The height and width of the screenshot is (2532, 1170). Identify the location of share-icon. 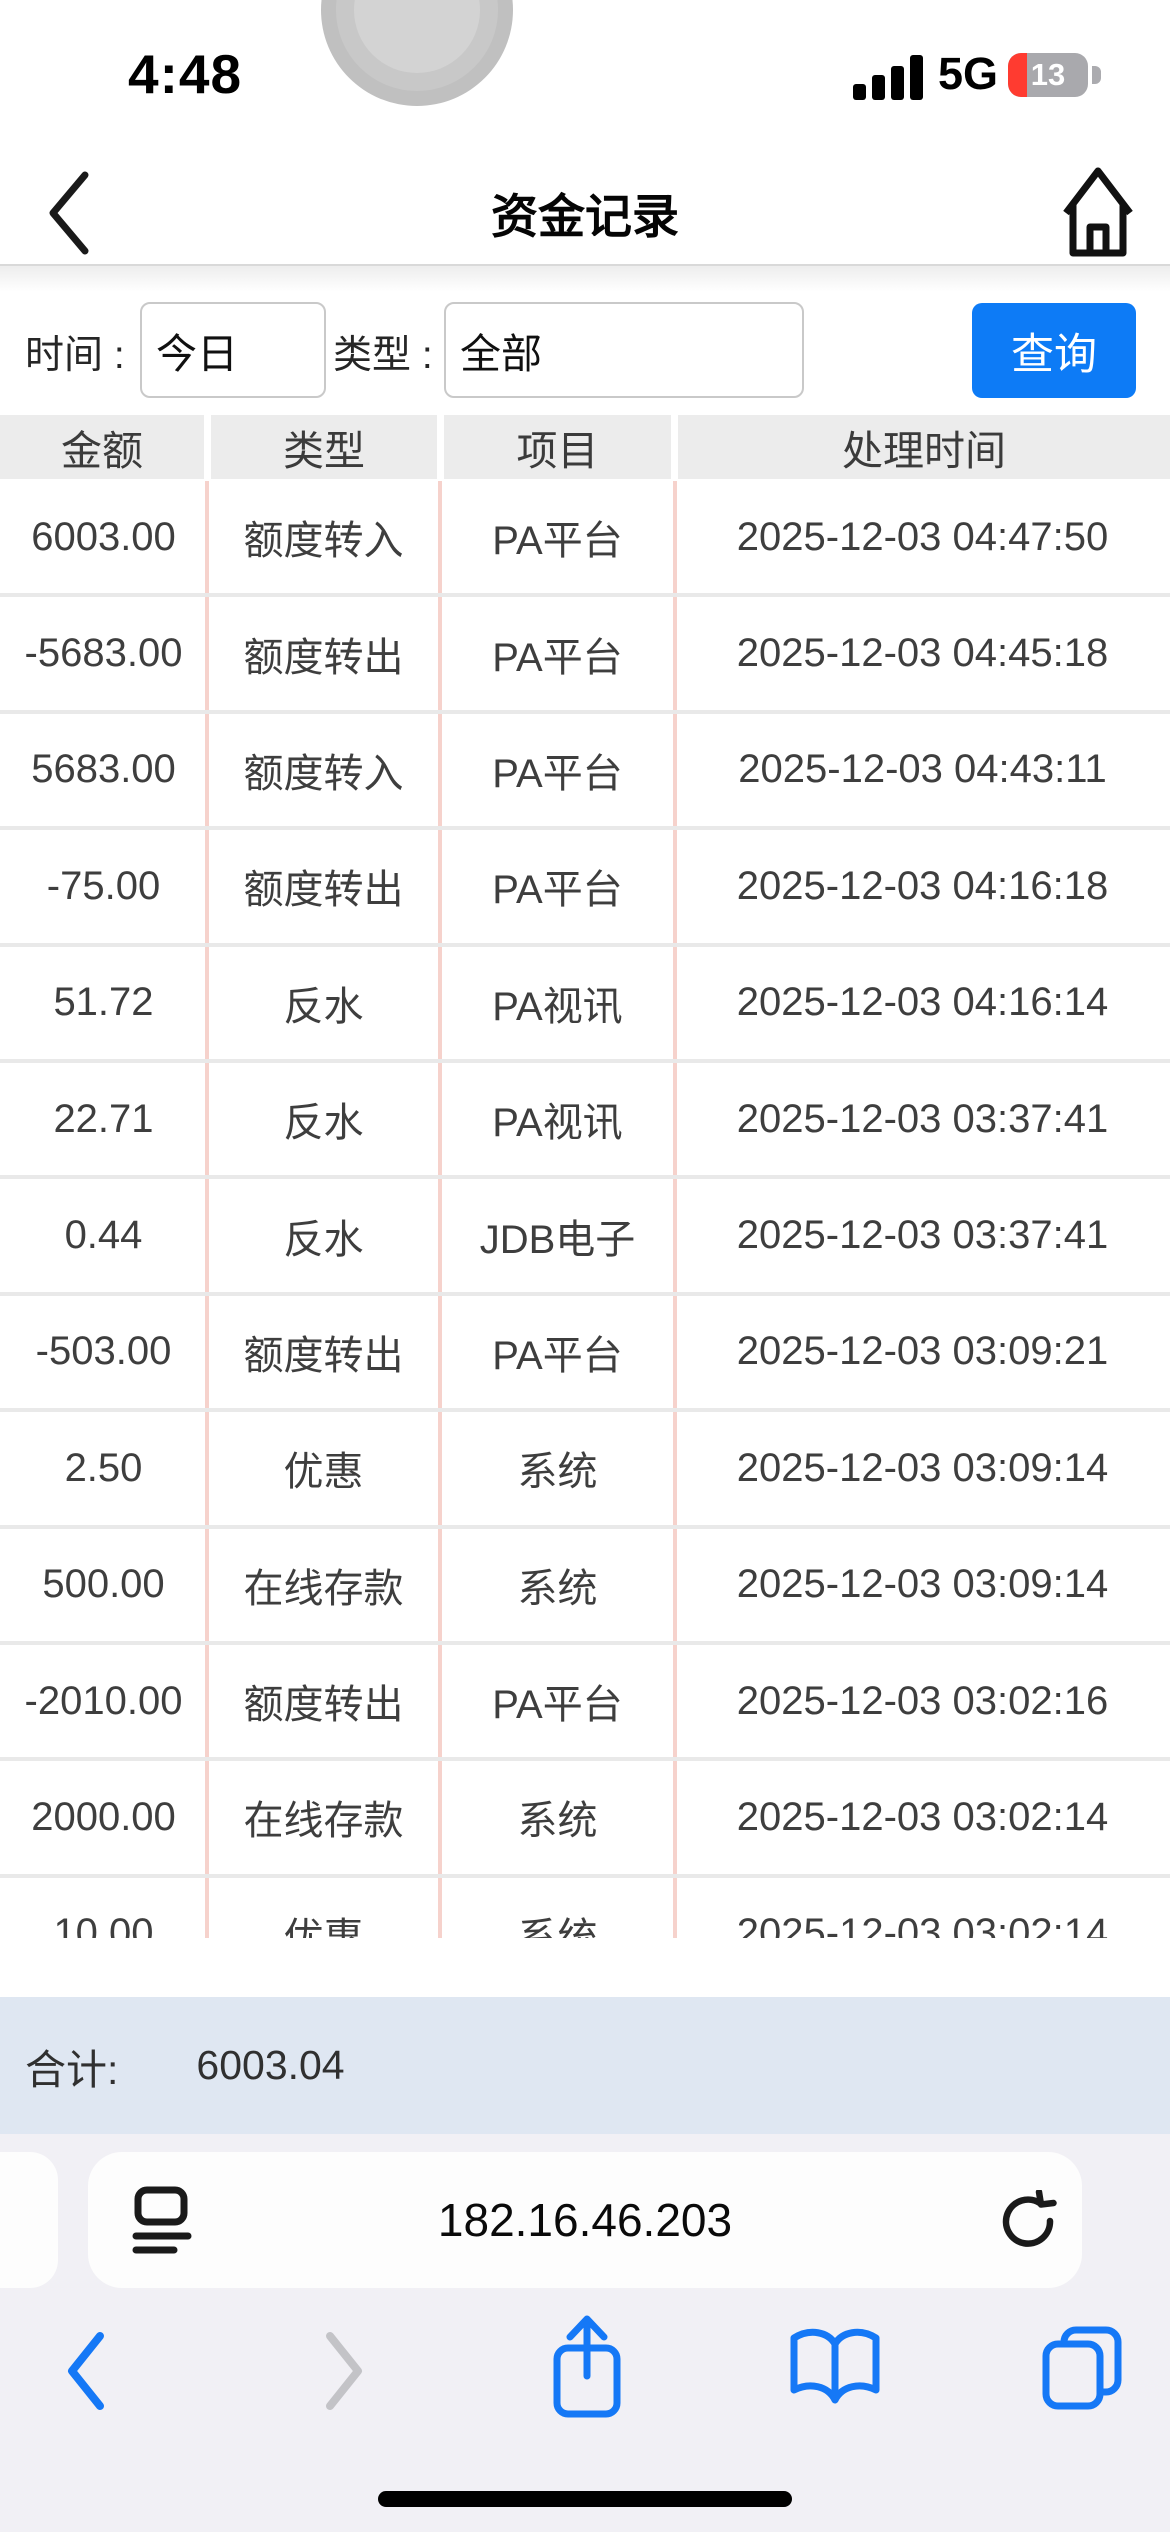
(587, 2369).